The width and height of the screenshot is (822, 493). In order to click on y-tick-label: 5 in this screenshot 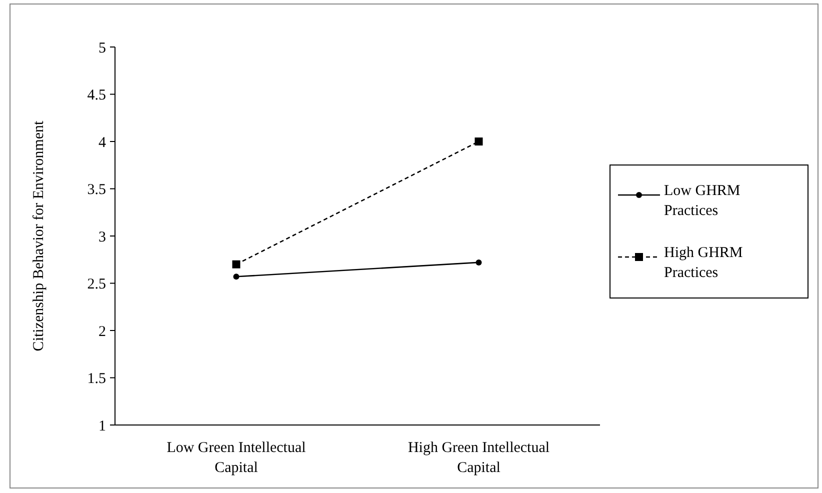, I will do `click(102, 48)`.